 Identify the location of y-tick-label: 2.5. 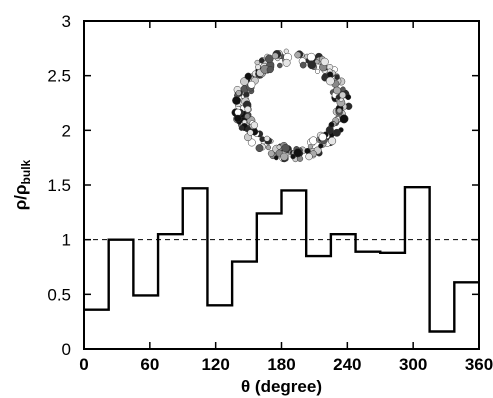
(59, 76).